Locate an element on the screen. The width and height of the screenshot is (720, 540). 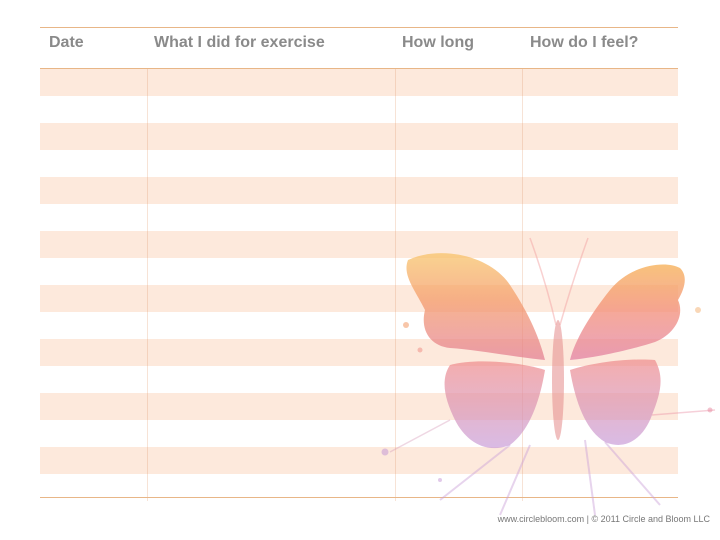
column-header-duration: How long is located at coordinates (438, 42).